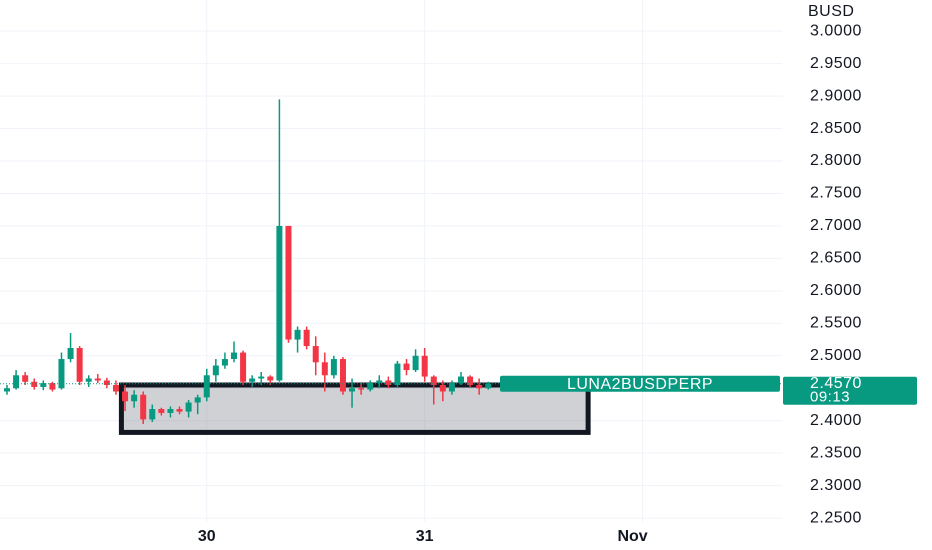 The image size is (932, 550). What do you see at coordinates (836, 323) in the screenshot?
I see `y-tick-label: 2.5500` at bounding box center [836, 323].